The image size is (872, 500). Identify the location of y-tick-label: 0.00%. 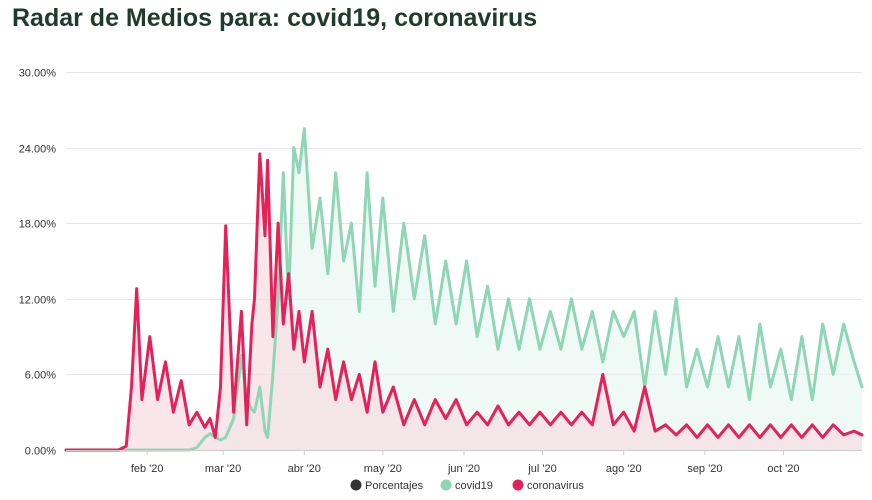
(40, 452).